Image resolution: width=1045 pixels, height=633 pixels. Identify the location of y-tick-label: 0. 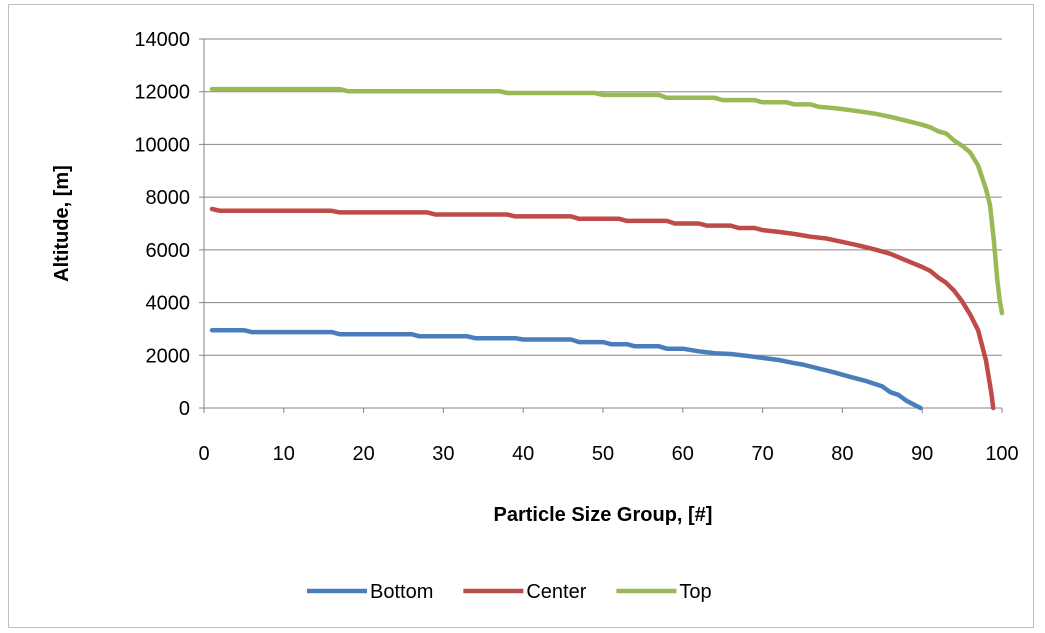
(184, 409).